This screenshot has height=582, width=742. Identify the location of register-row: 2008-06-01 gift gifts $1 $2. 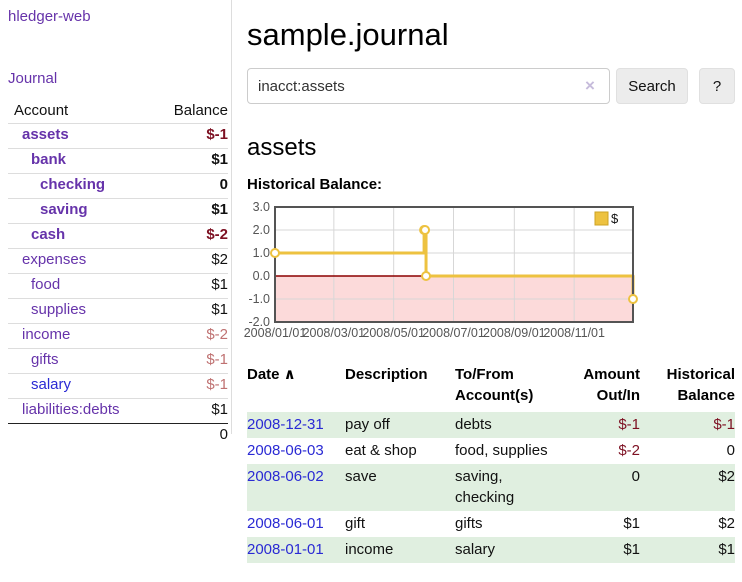
(491, 524).